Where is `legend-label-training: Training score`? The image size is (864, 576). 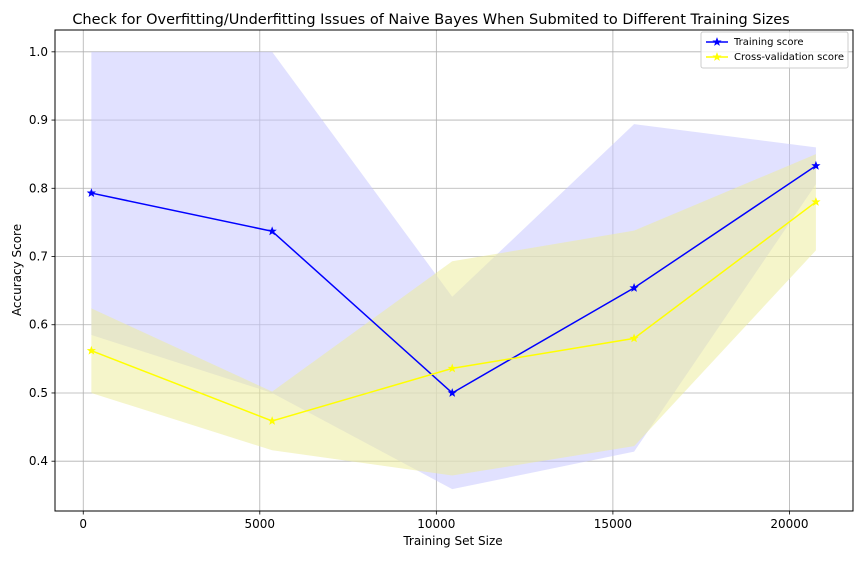
legend-label-training: Training score is located at coordinates (768, 42).